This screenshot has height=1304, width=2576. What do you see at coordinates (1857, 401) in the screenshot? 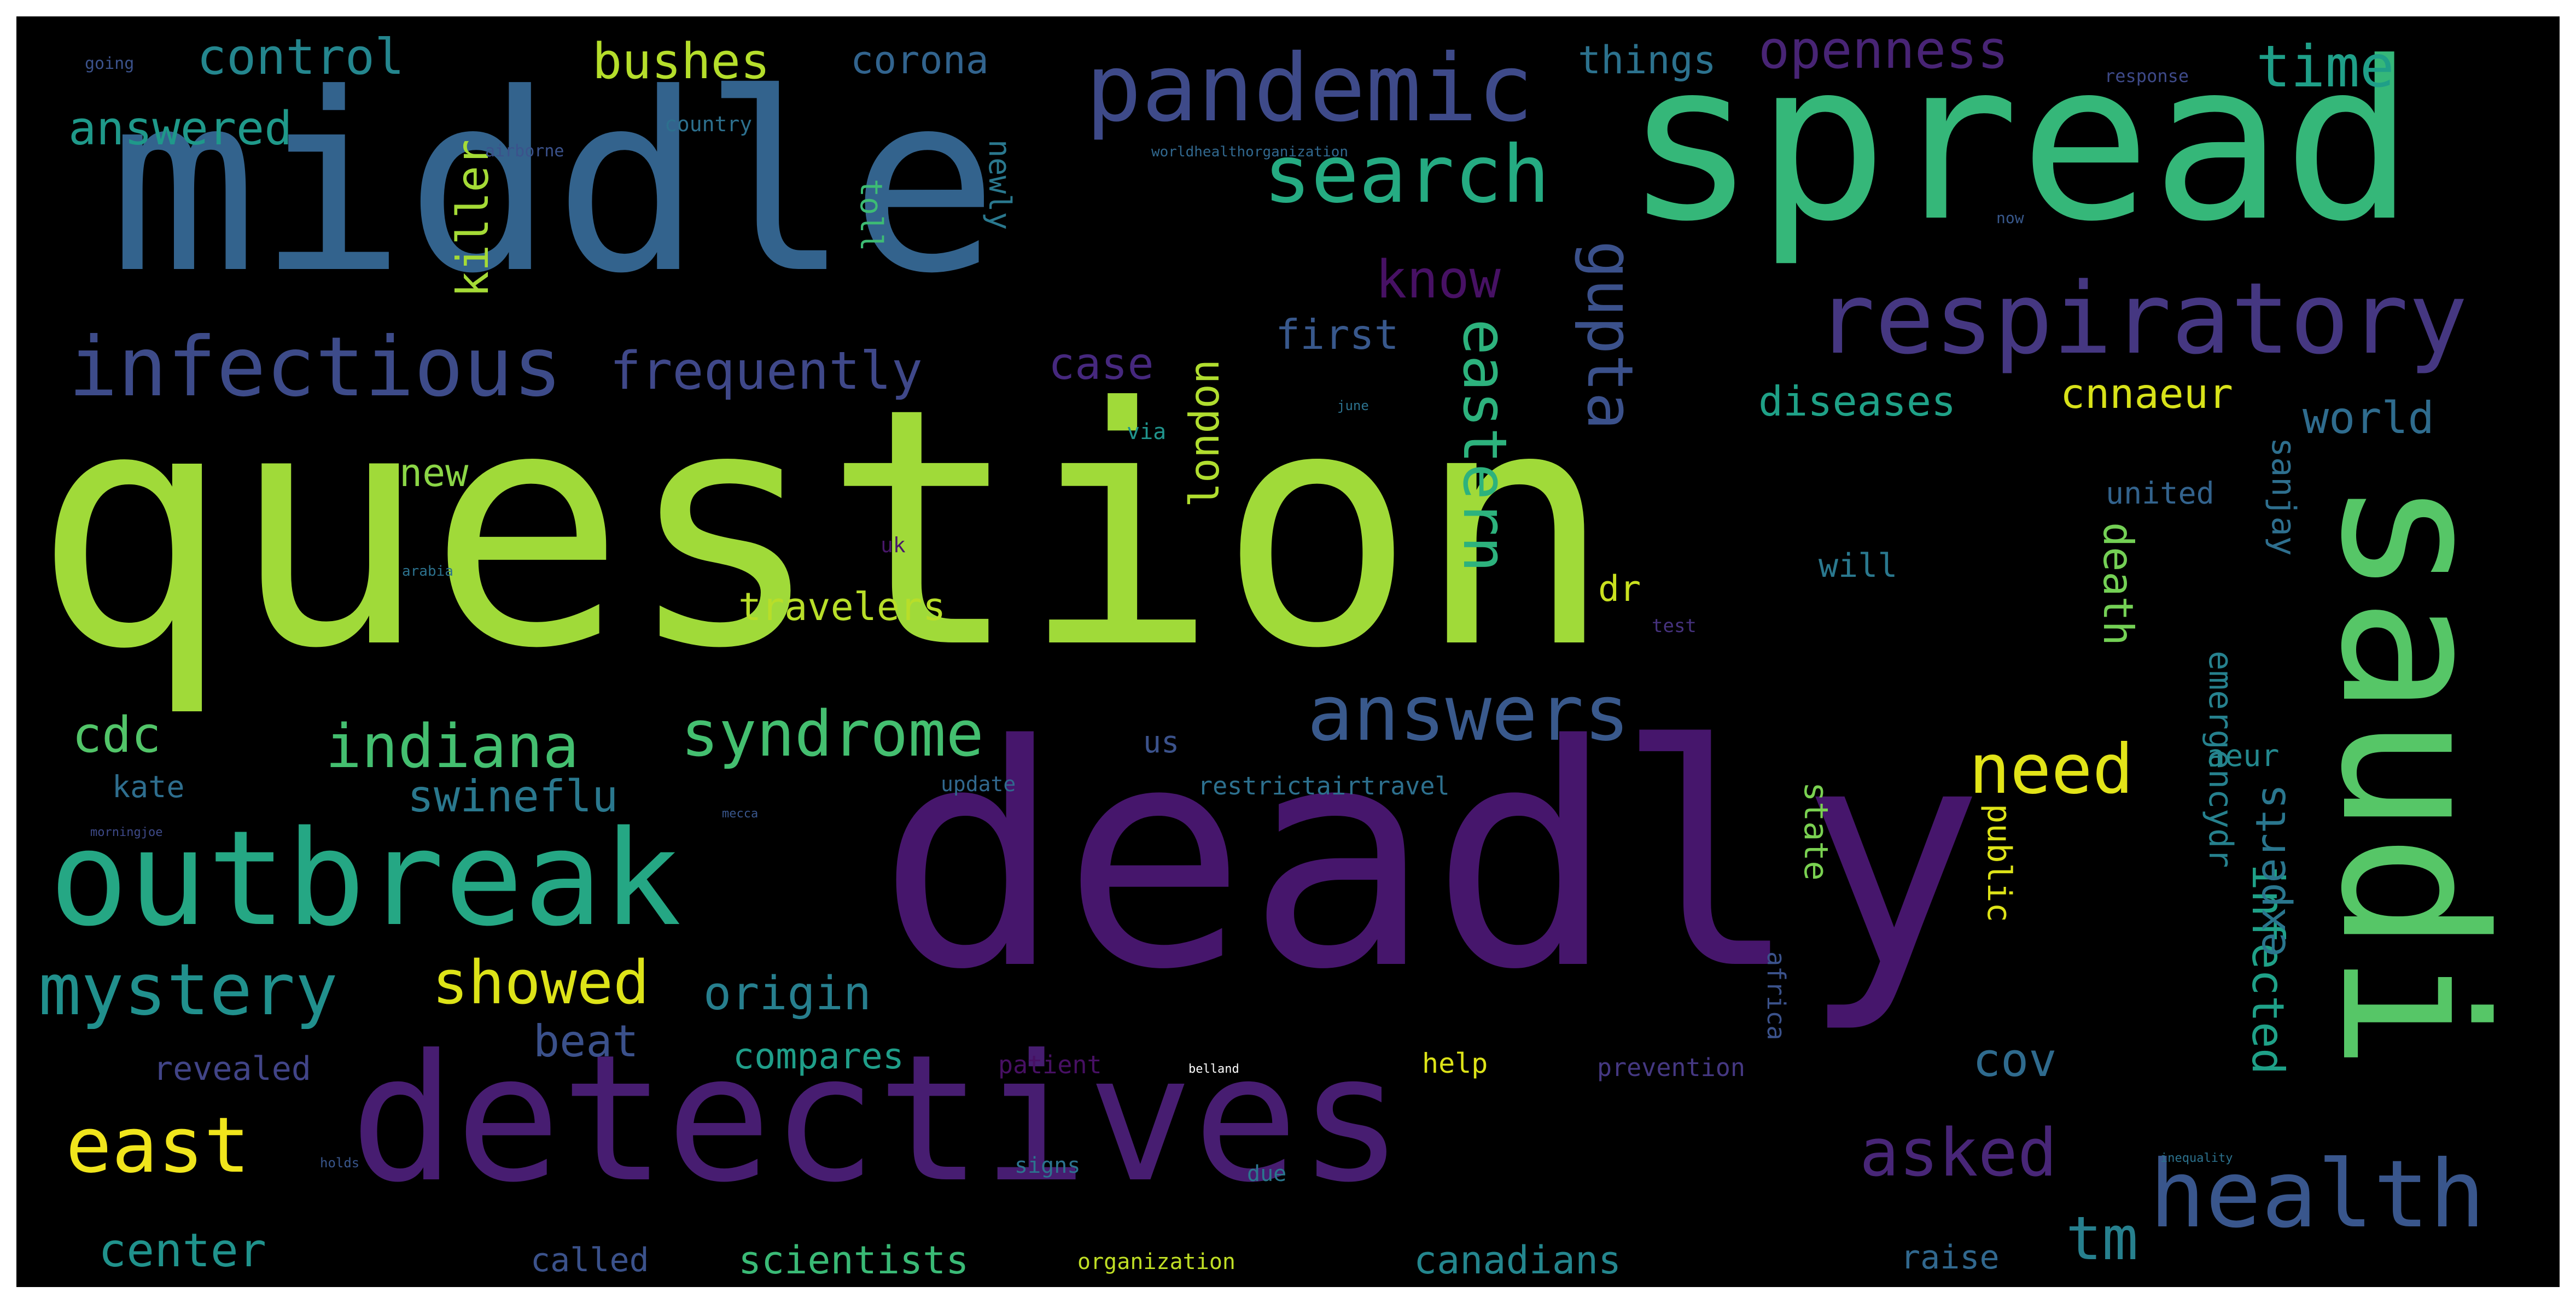
I see `word-diseases: diseases` at bounding box center [1857, 401].